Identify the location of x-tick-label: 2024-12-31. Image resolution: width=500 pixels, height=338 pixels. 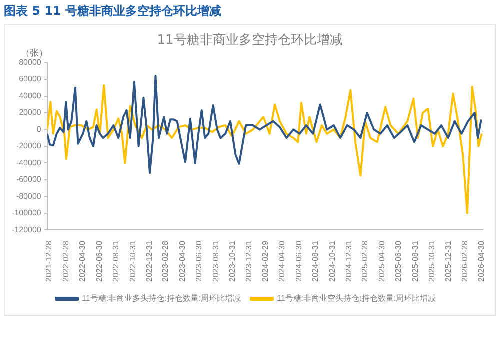
(349, 261).